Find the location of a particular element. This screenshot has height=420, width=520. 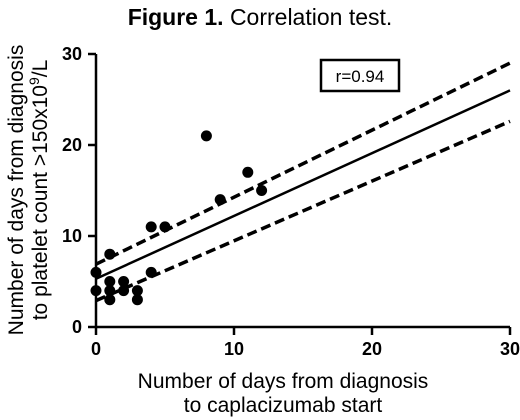

x-tick-label: 30 is located at coordinates (510, 349).